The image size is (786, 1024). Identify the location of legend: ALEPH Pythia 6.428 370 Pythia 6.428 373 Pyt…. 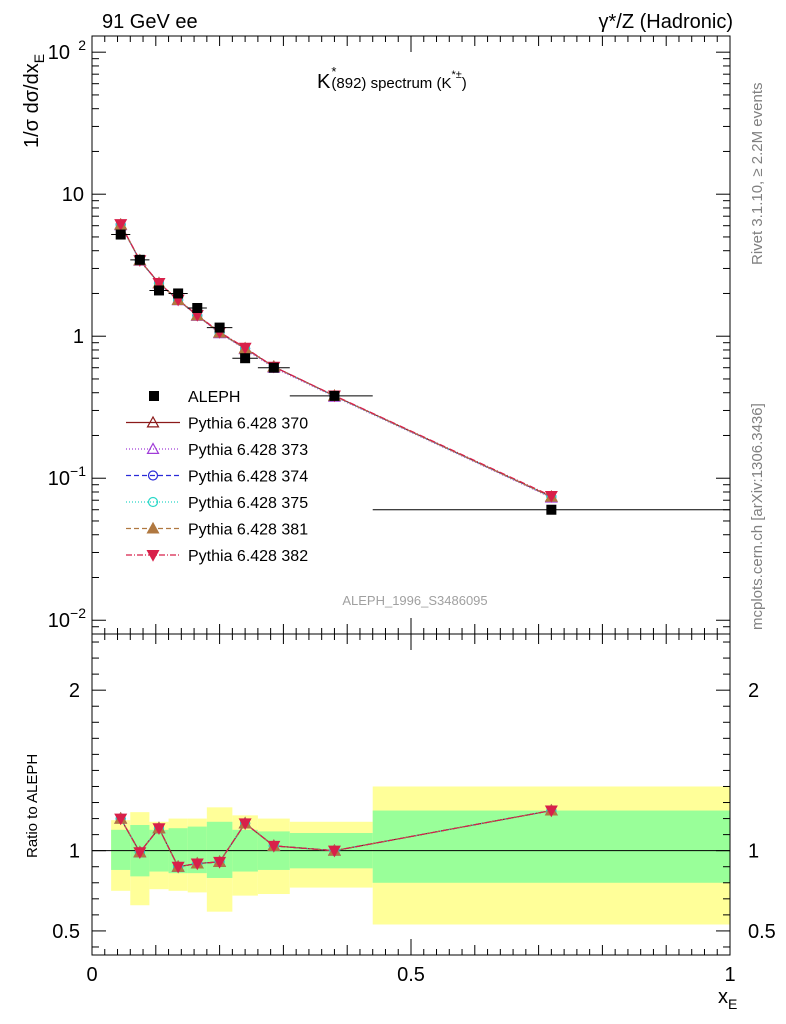
(217, 477).